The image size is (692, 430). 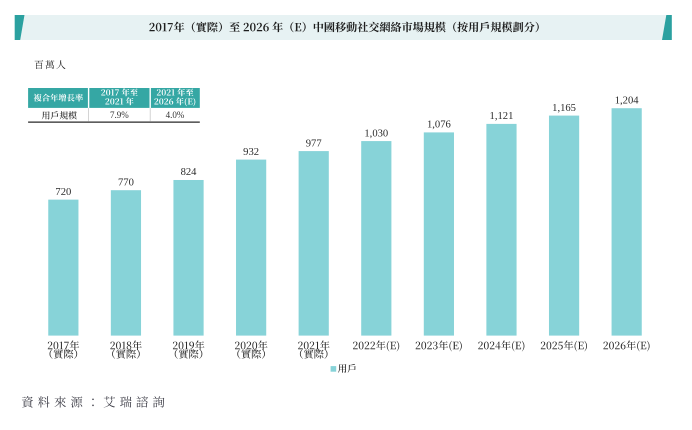 What do you see at coordinates (376, 133) in the screenshot?
I see `svg-text: 1,030` at bounding box center [376, 133].